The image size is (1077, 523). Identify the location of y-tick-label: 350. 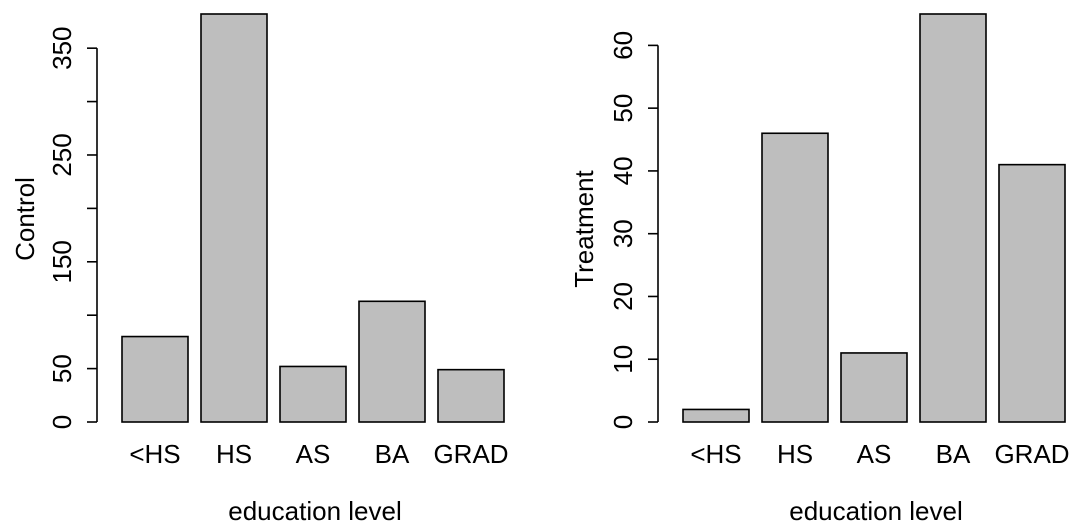
(62, 47).